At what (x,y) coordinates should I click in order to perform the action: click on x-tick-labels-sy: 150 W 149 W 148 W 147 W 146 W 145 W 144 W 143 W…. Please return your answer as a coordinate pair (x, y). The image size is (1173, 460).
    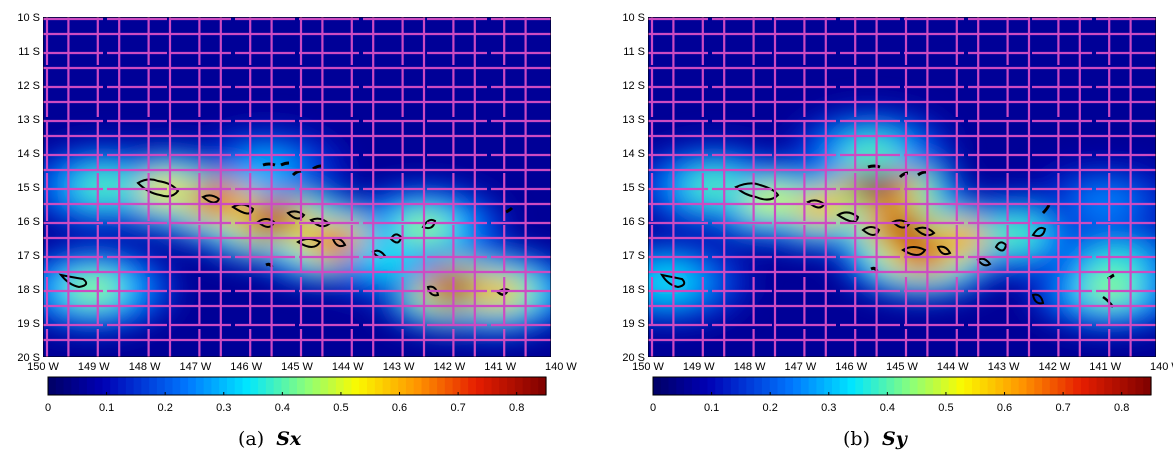
    Looking at the image, I should click on (902, 367).